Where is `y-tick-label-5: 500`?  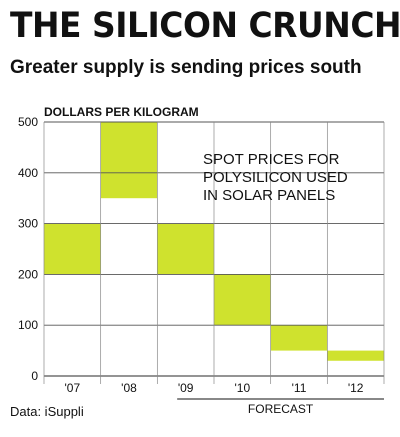
y-tick-label-5: 500 is located at coordinates (28, 122).